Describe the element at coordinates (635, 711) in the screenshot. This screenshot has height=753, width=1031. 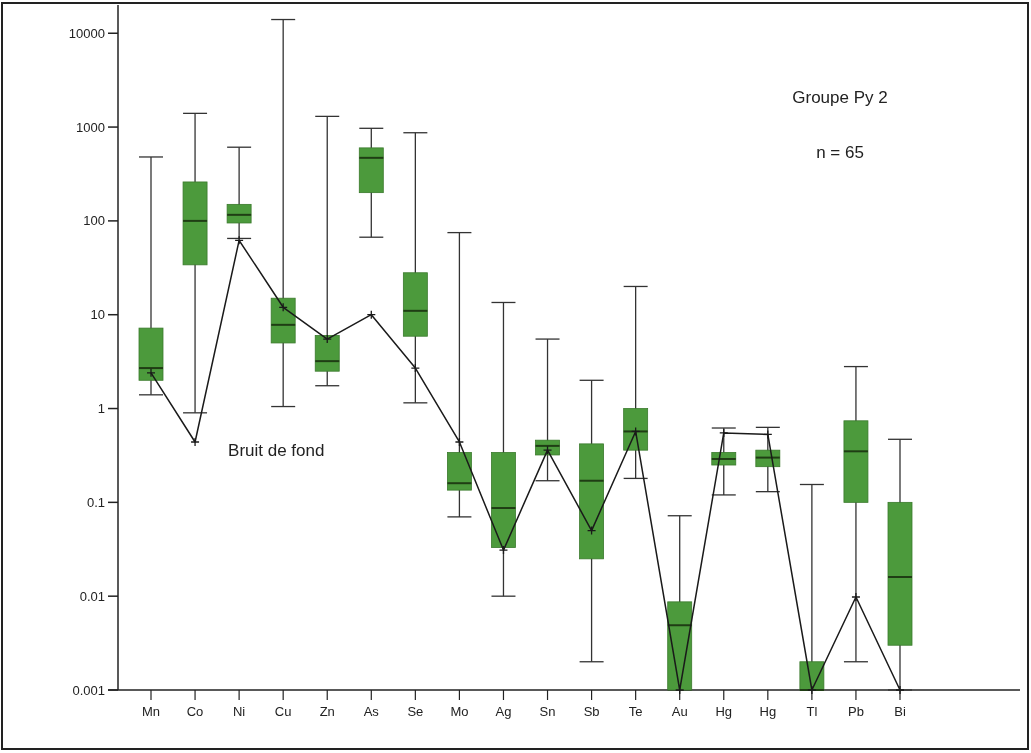
I see `x-tick-label: Te` at that location.